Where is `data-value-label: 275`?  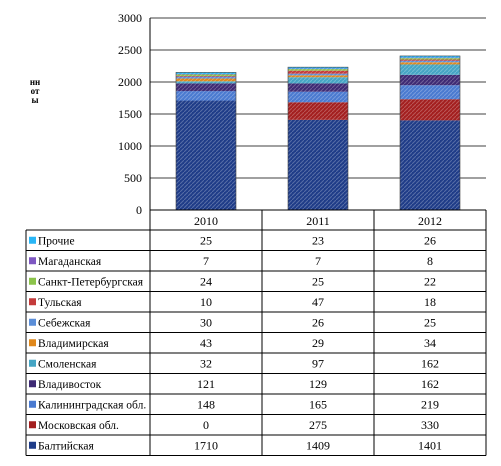 data-value-label: 275 is located at coordinates (318, 425).